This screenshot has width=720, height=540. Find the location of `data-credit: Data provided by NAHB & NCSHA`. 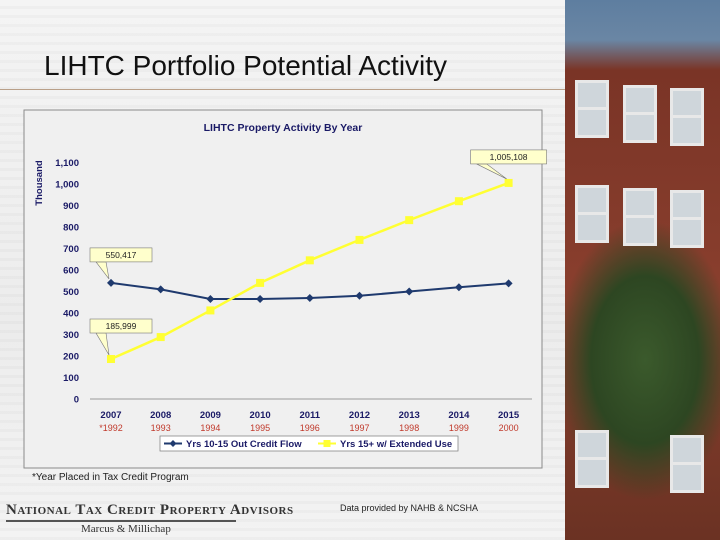

data-credit: Data provided by NAHB & NCSHA is located at coordinates (409, 508).